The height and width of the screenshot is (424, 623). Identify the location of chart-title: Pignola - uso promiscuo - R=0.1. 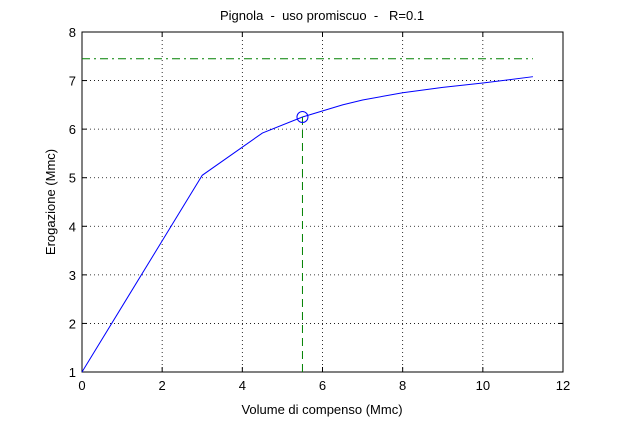
(322, 15).